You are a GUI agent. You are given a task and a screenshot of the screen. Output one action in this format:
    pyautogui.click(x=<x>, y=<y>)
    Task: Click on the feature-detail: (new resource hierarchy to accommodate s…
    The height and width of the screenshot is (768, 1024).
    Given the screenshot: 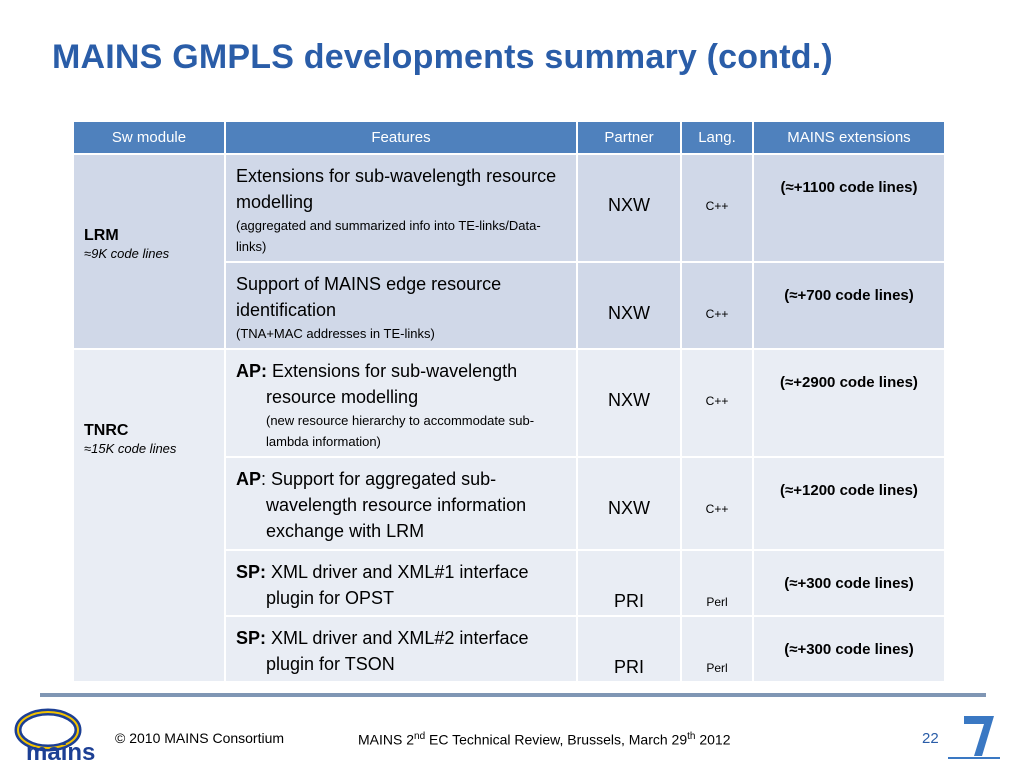 What is the action you would take?
    pyautogui.click(x=400, y=431)
    